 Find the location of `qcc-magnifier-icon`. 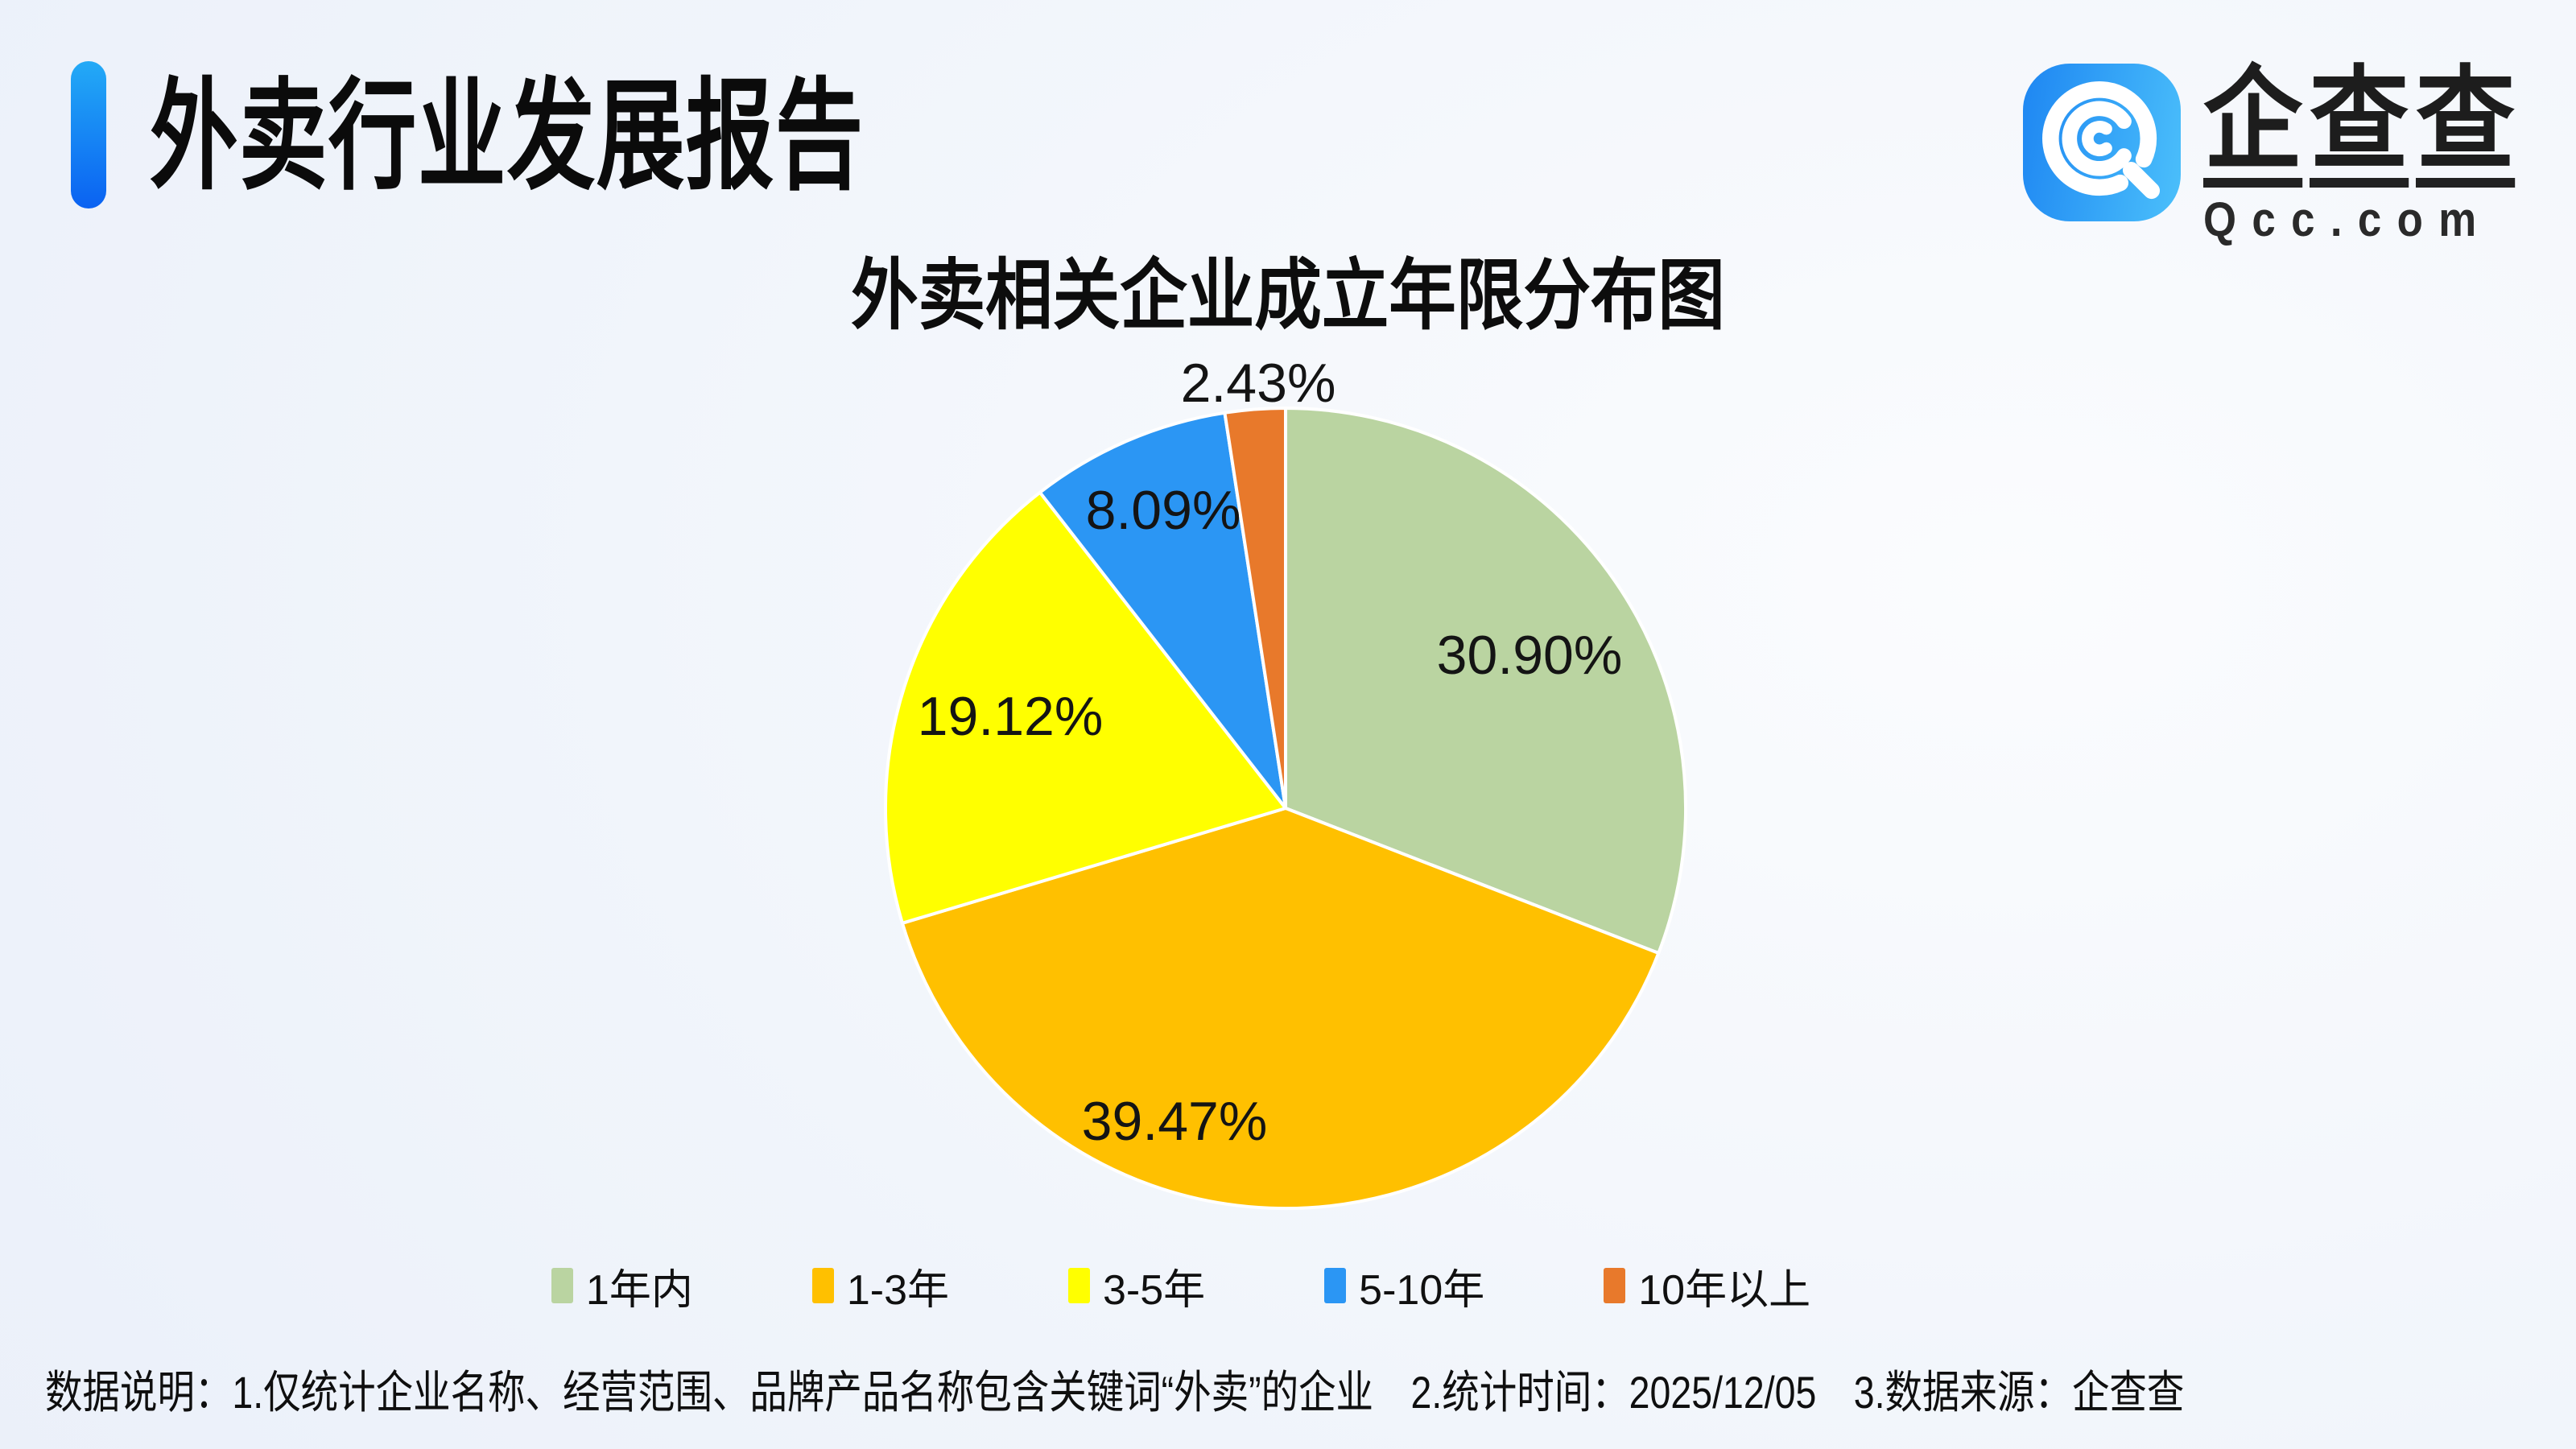

qcc-magnifier-icon is located at coordinates (2102, 142).